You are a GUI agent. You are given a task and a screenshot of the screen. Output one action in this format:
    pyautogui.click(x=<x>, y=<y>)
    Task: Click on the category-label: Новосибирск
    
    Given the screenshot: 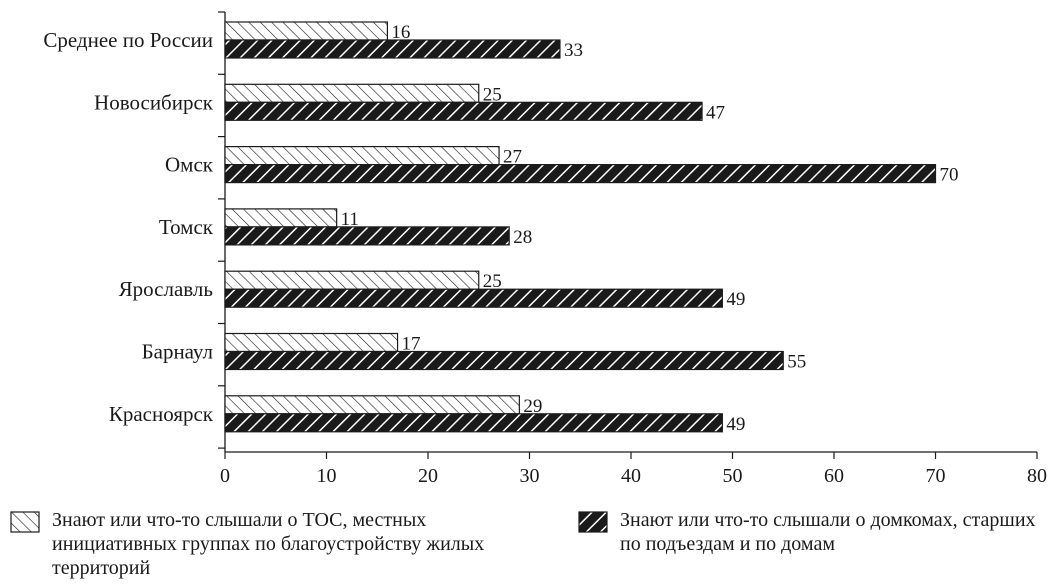 What is the action you would take?
    pyautogui.click(x=154, y=102)
    